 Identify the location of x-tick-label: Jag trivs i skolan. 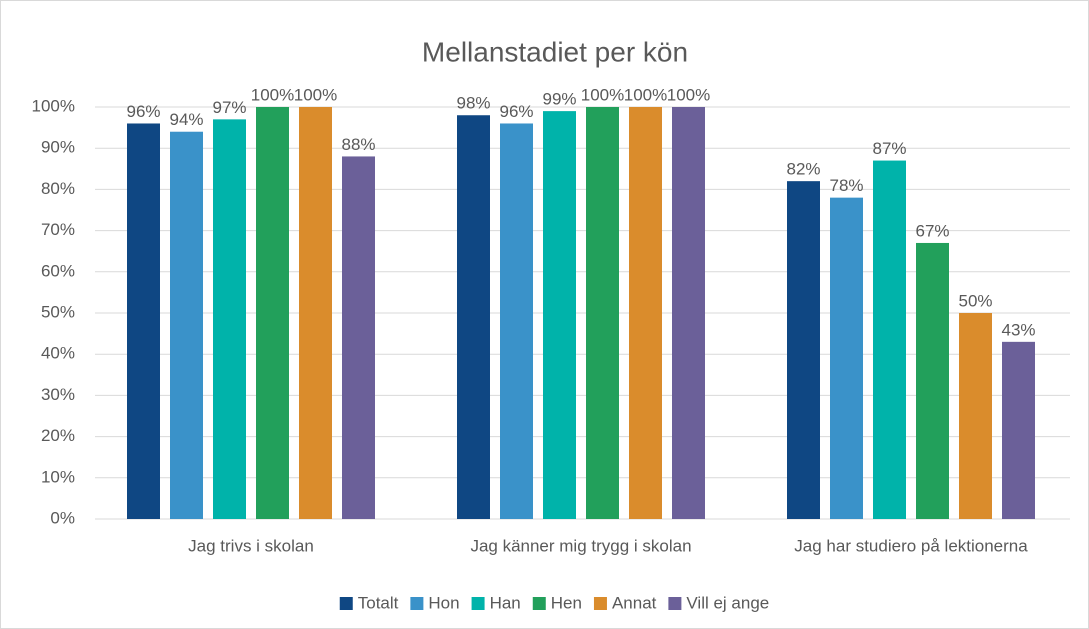
(251, 545).